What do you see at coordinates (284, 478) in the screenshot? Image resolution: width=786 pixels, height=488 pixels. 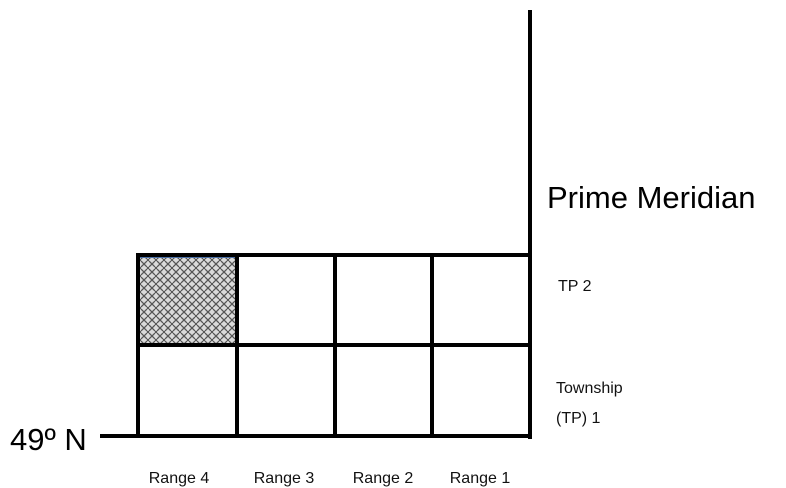 I see `range-label: Range 3` at bounding box center [284, 478].